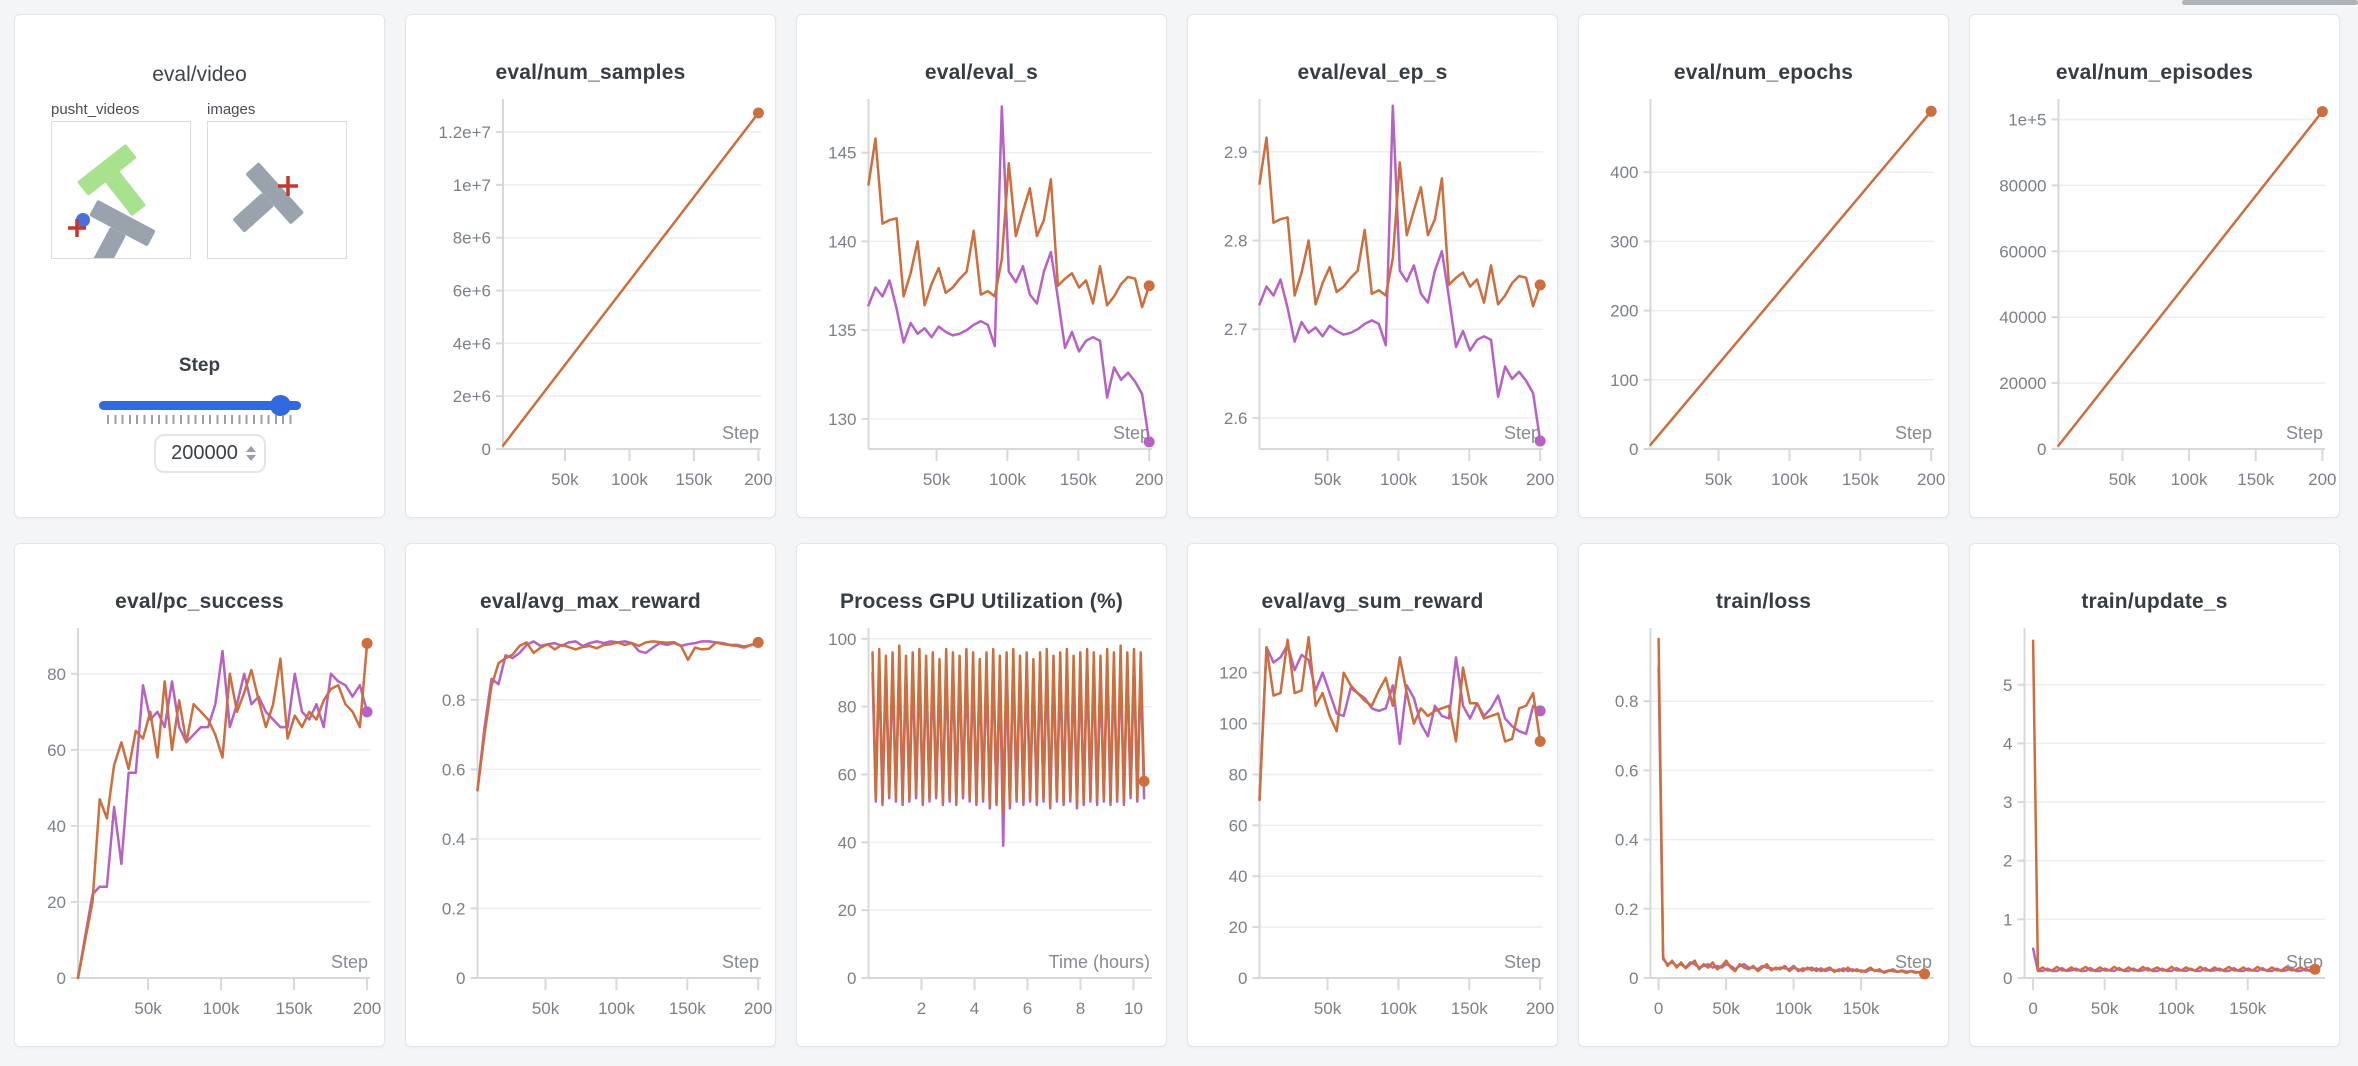 This screenshot has height=1066, width=2358. Describe the element at coordinates (1236, 418) in the screenshot. I see `y-tick-label: 2.6` at that location.